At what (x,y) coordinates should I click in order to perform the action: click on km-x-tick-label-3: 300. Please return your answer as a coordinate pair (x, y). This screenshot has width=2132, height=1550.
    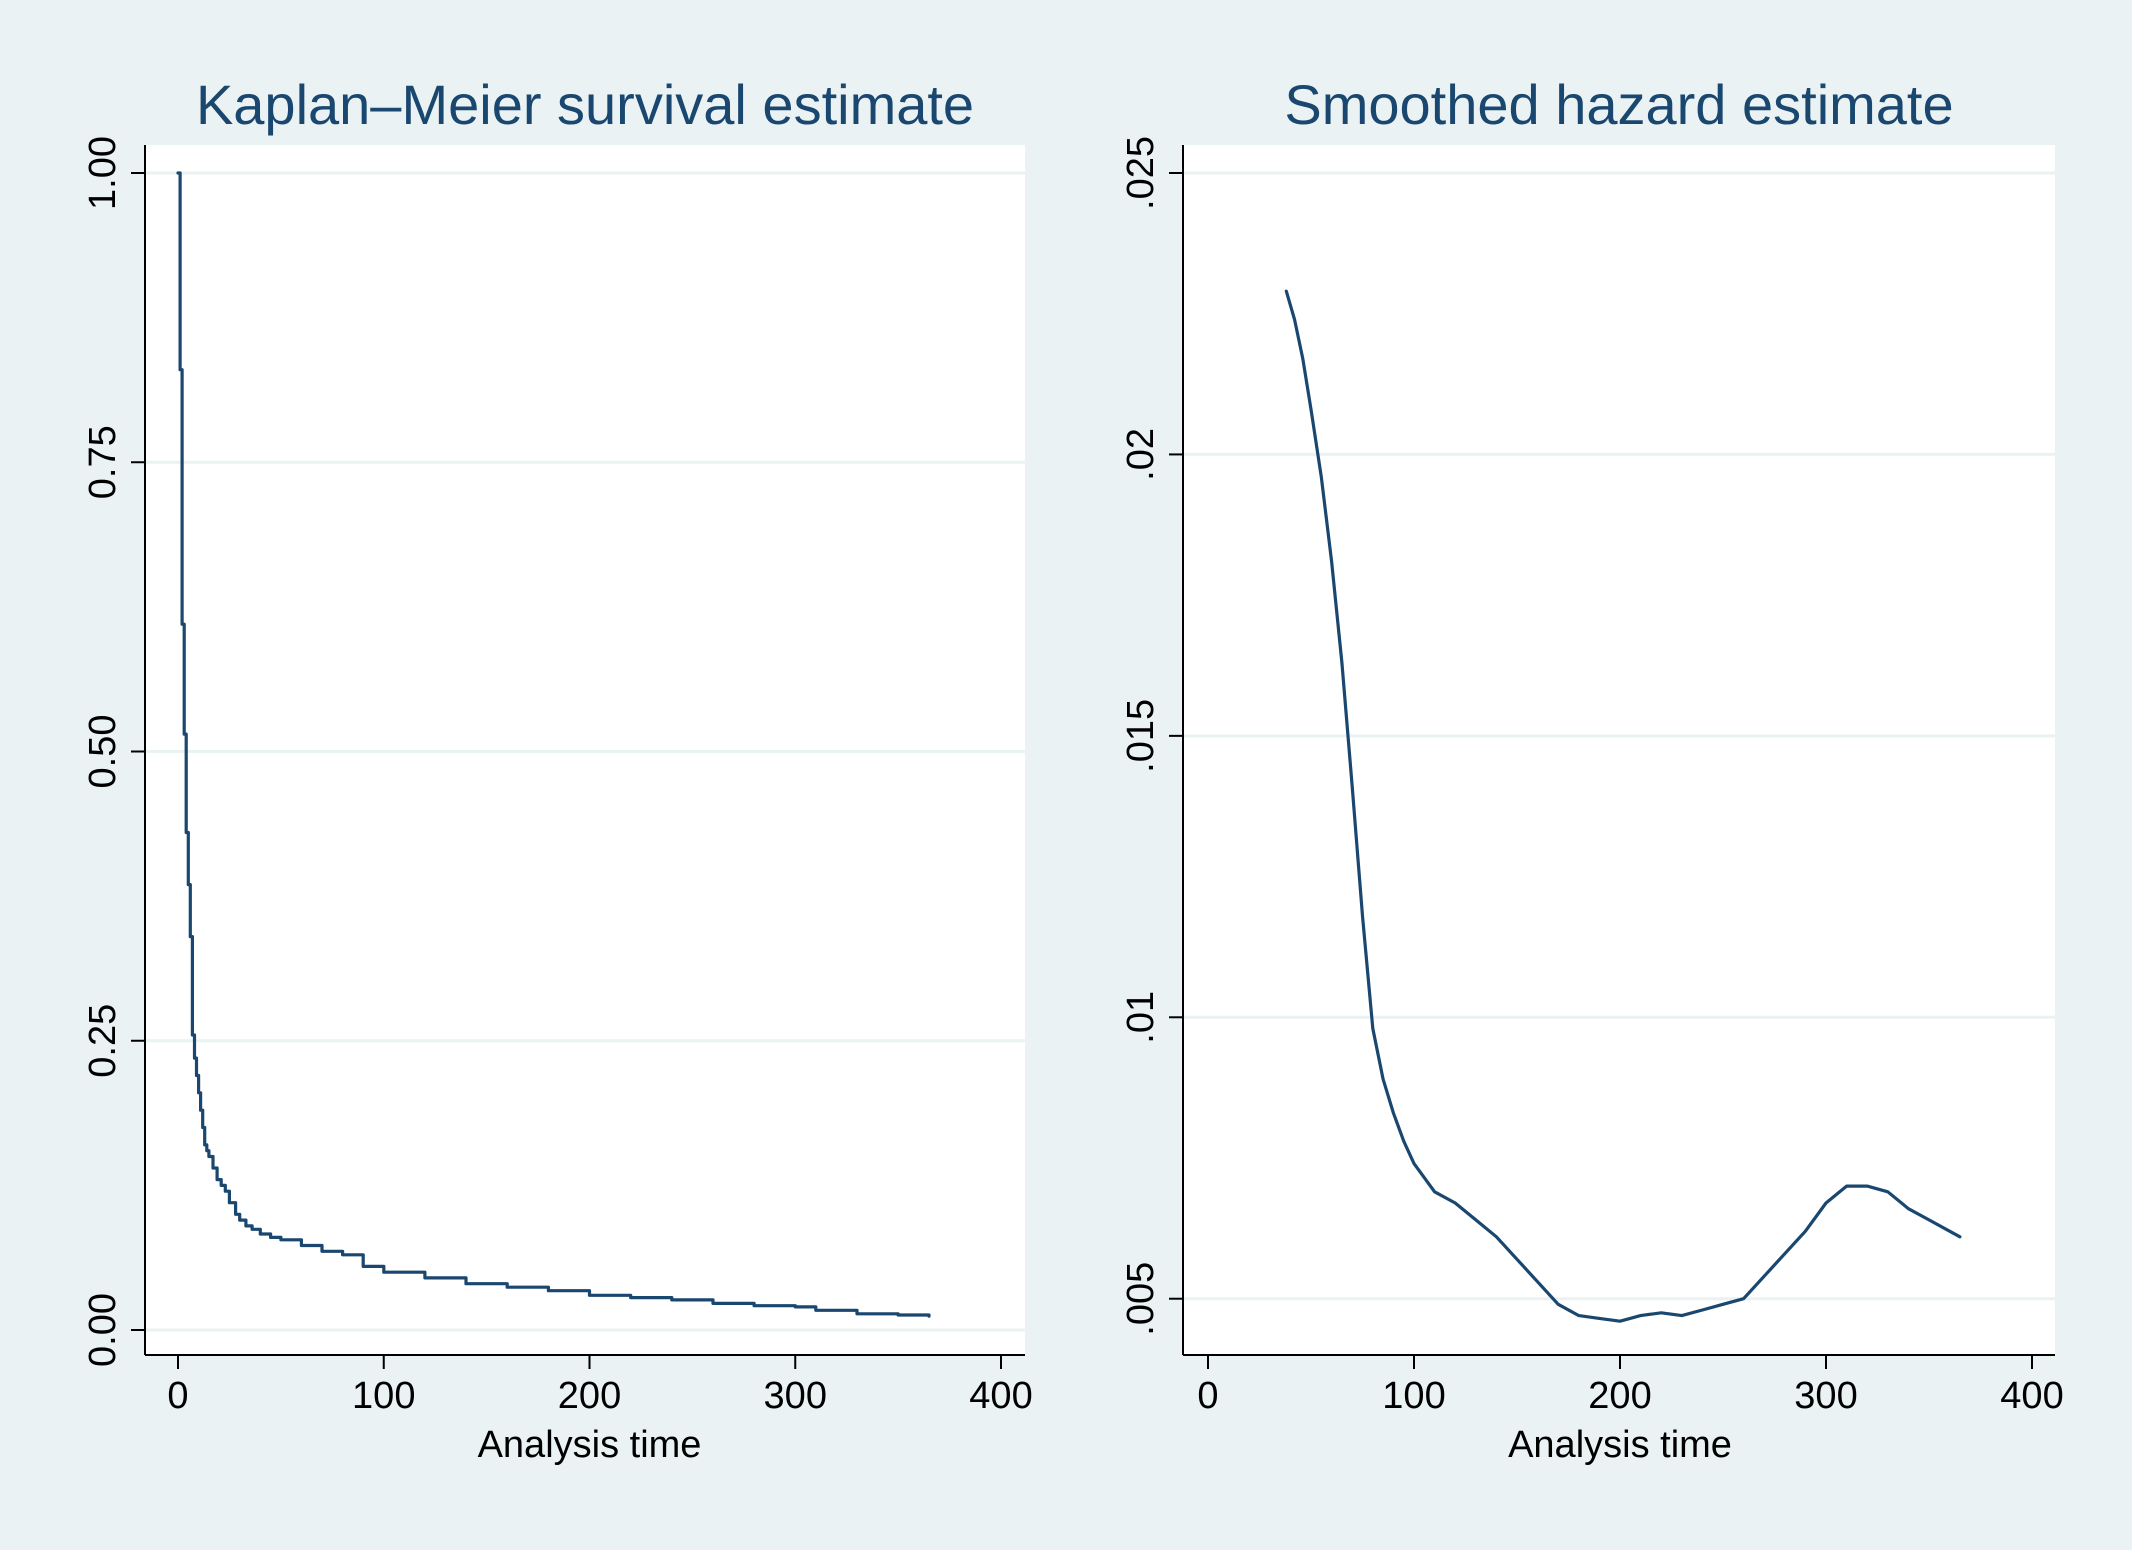
    Looking at the image, I should click on (795, 1396).